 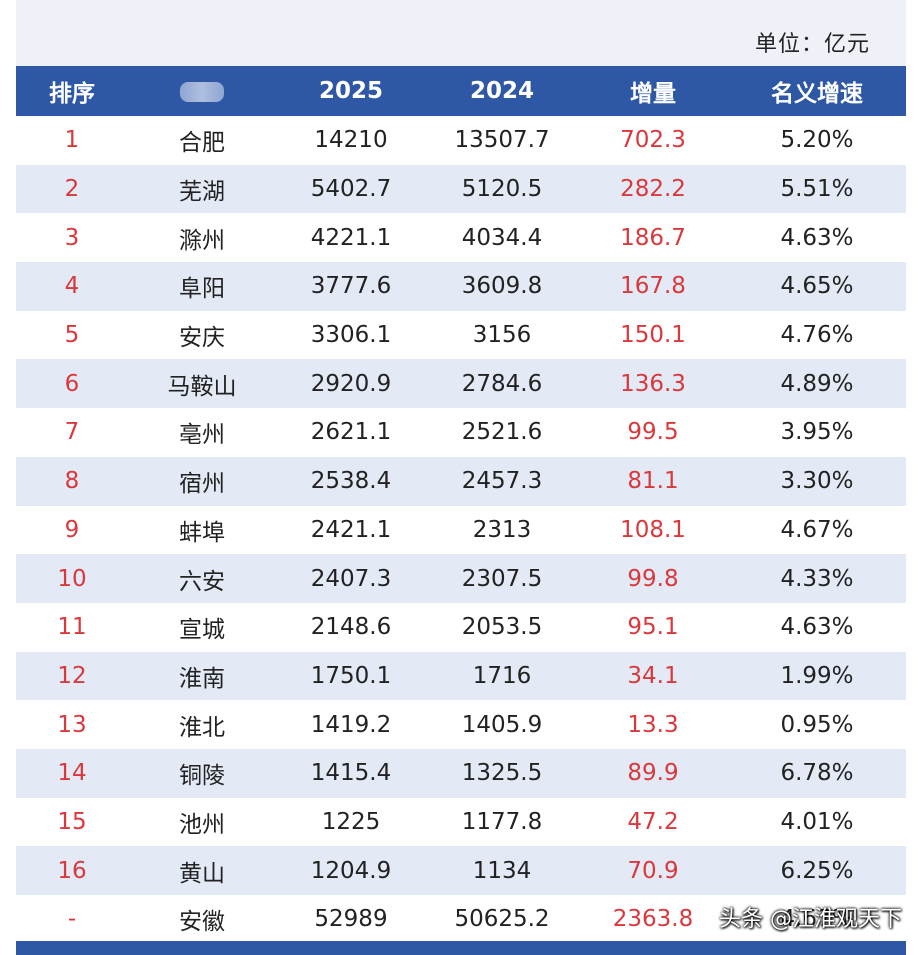 I want to click on cell-city: 宣城, so click(x=202, y=630).